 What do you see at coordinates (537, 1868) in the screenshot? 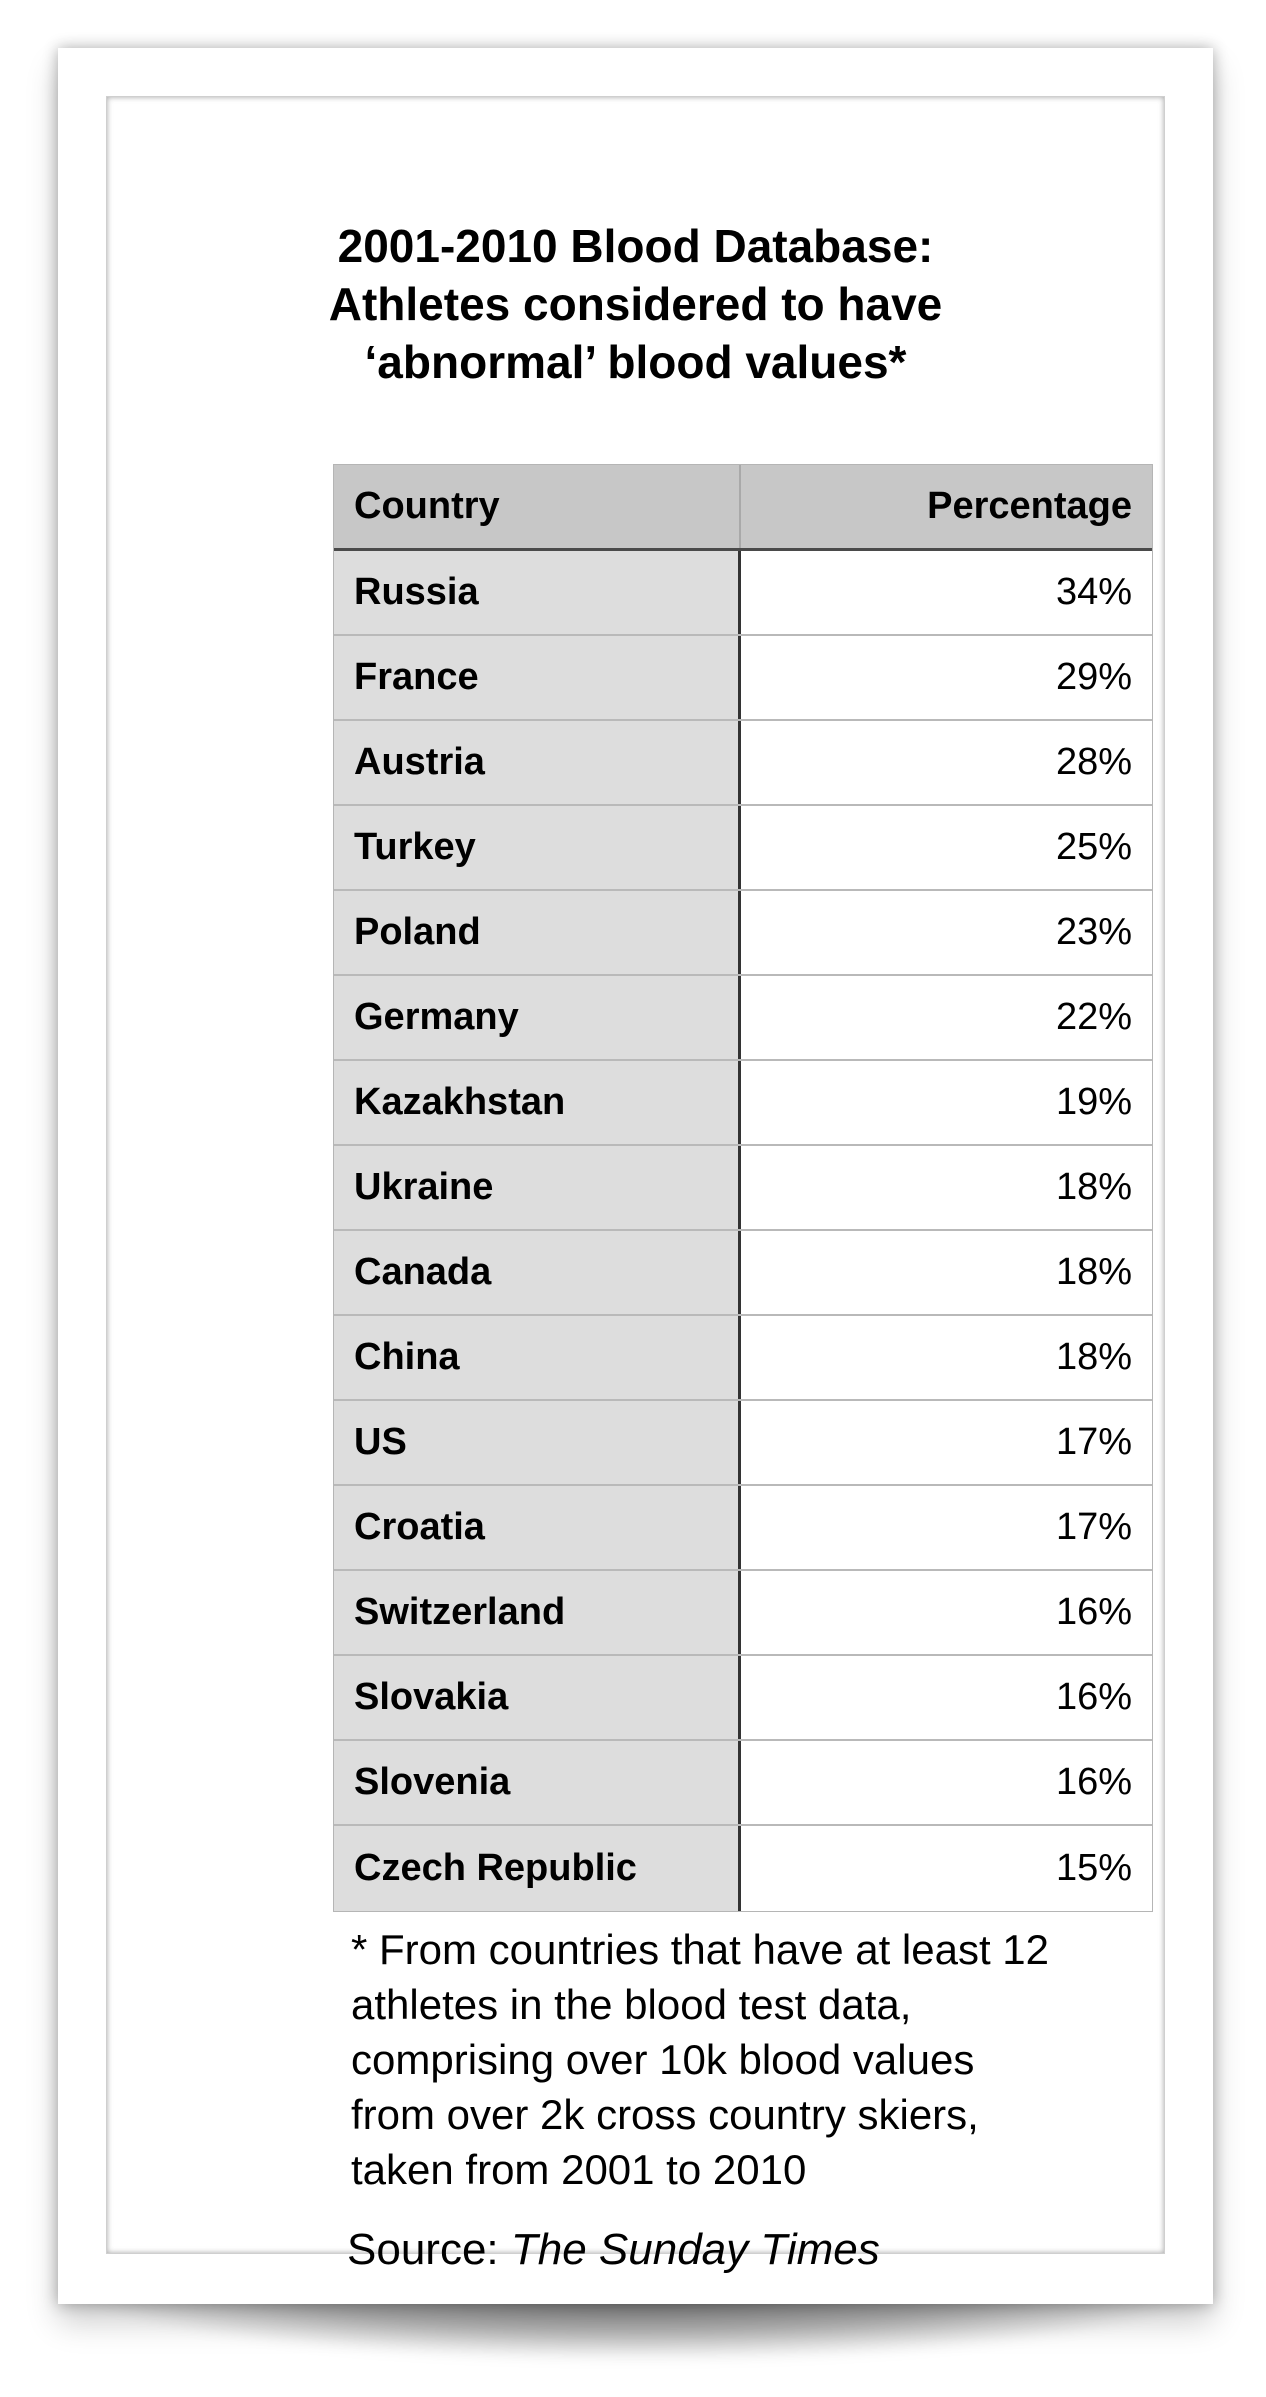
I see `country-cell: Czech Republic` at bounding box center [537, 1868].